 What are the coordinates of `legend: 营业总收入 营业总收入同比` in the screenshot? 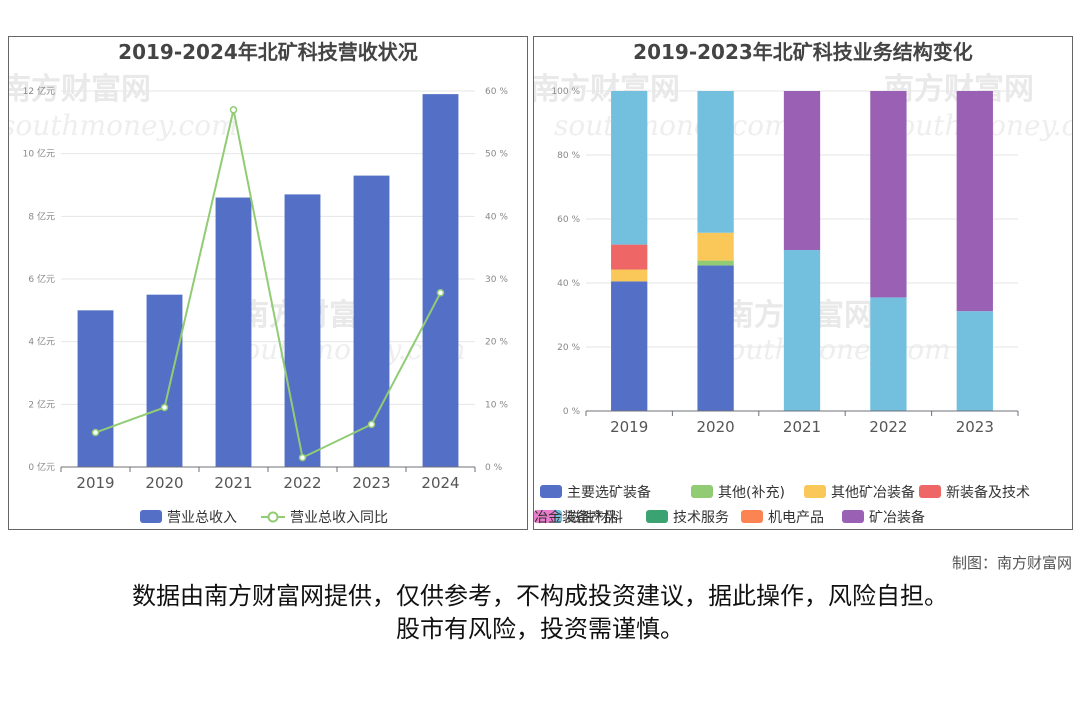 It's located at (264, 518).